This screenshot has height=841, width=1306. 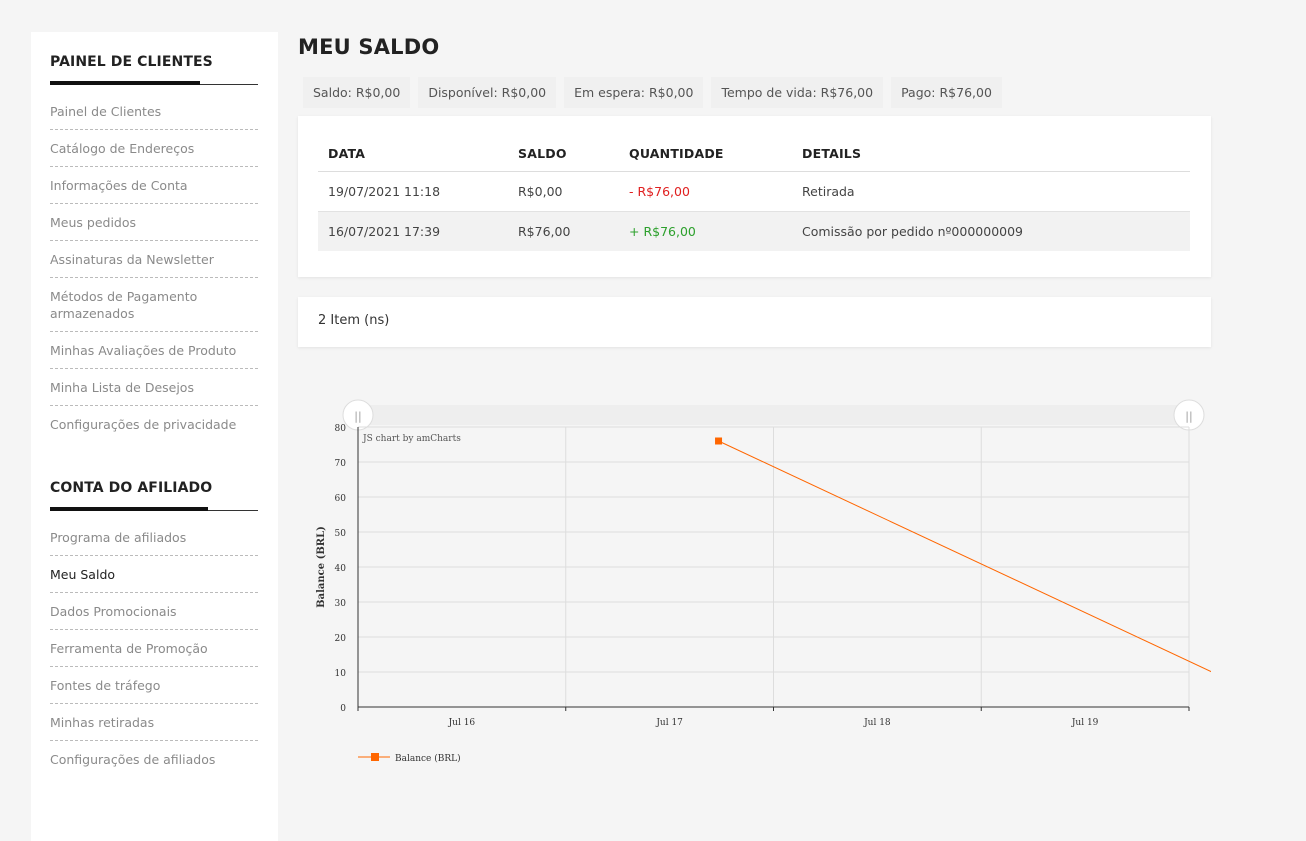 What do you see at coordinates (133, 759) in the screenshot?
I see `sidebar-item-config-afiliados: Configurações de afiliados` at bounding box center [133, 759].